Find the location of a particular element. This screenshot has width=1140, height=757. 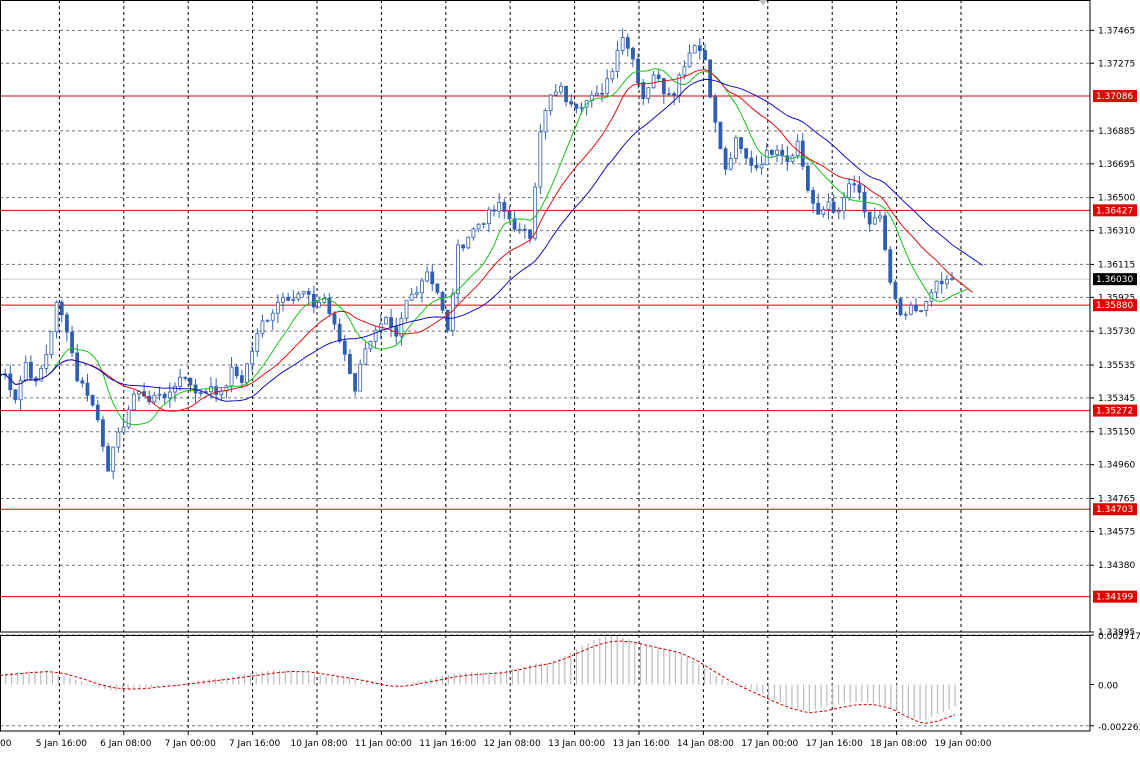

price-tick-label: 1.35150 is located at coordinates (1116, 433).